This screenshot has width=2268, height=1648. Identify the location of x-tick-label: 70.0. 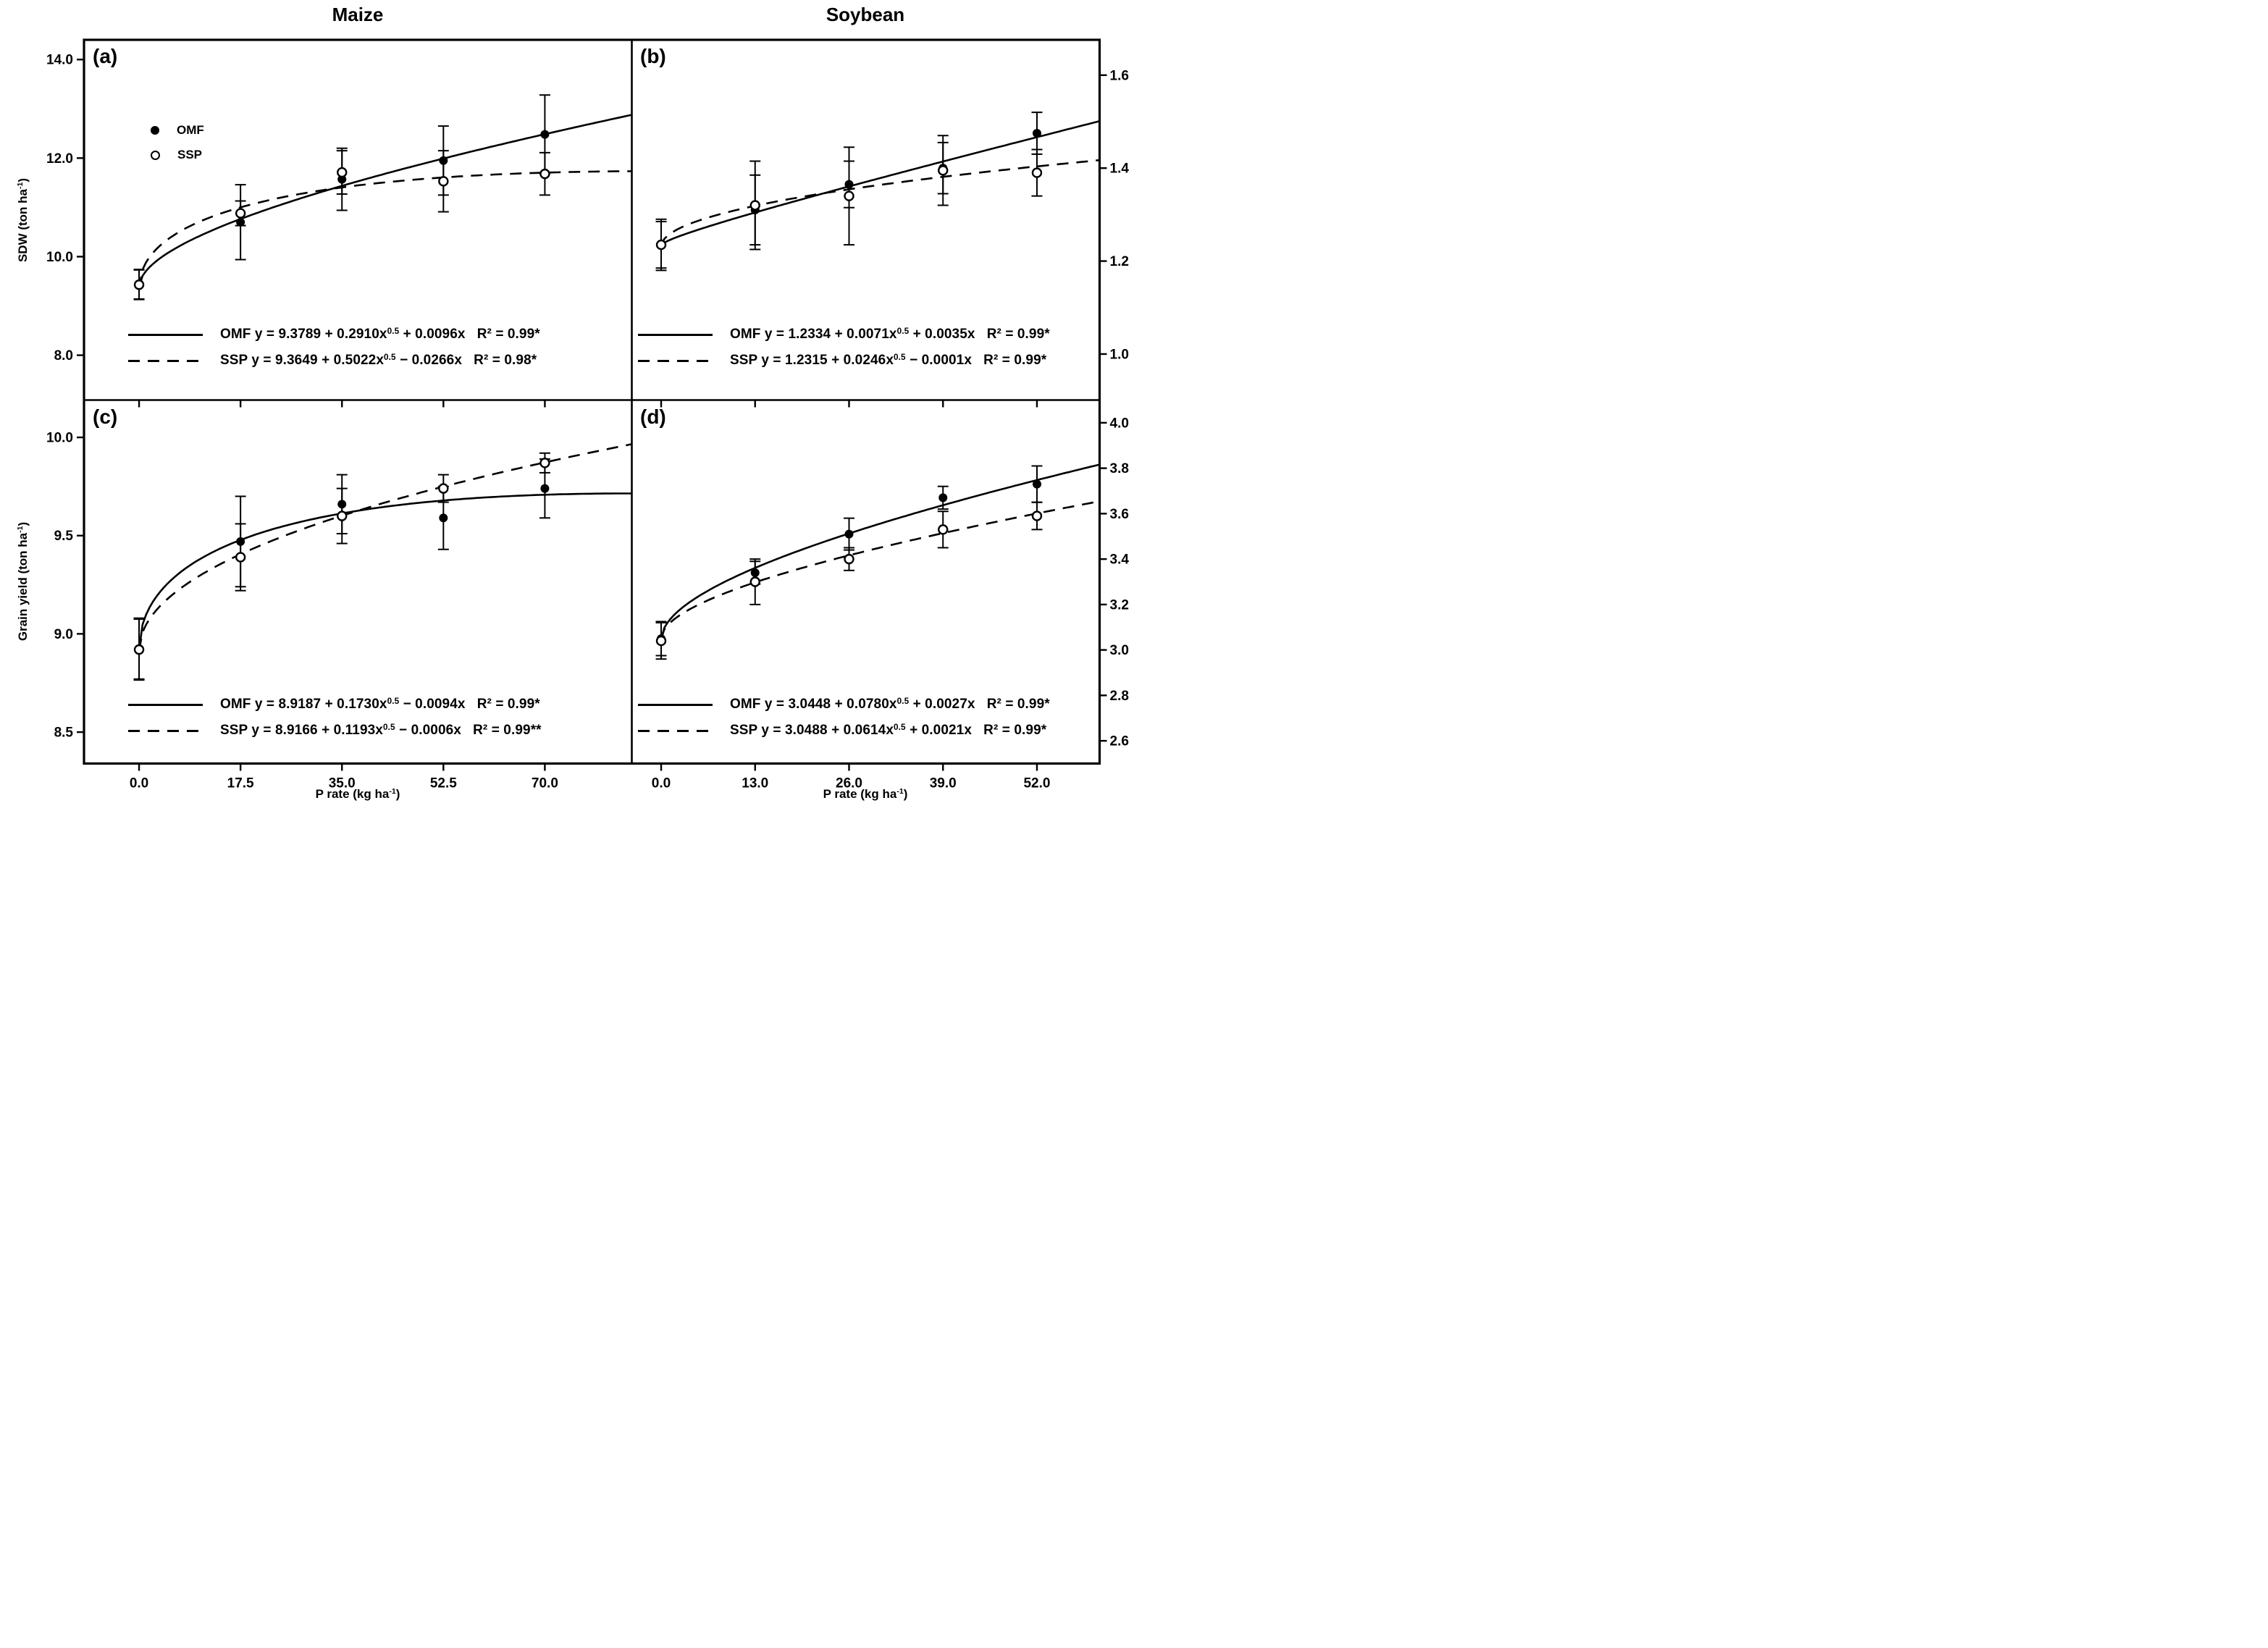
(545, 783).